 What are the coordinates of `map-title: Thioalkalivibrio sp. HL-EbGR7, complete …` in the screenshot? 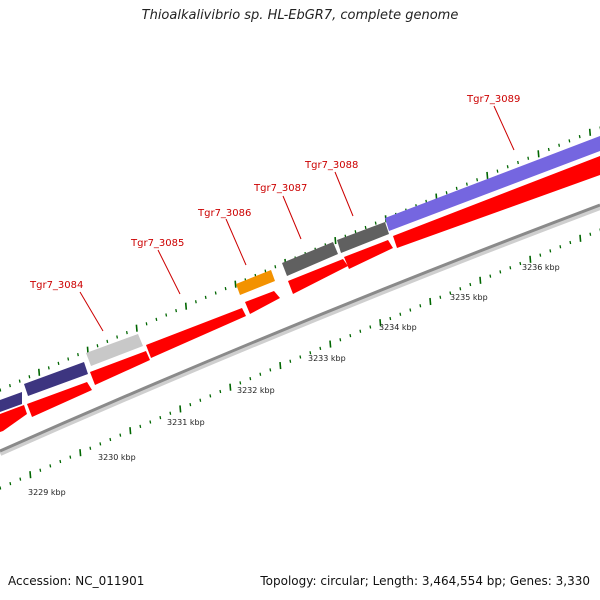 It's located at (300, 15).